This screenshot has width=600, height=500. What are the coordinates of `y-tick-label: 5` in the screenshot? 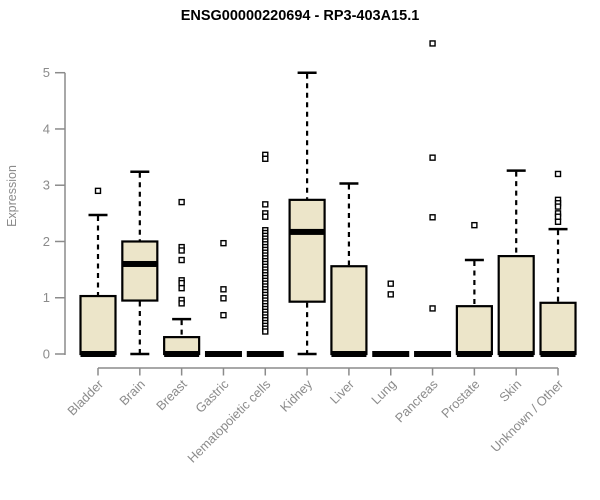 It's located at (46, 72).